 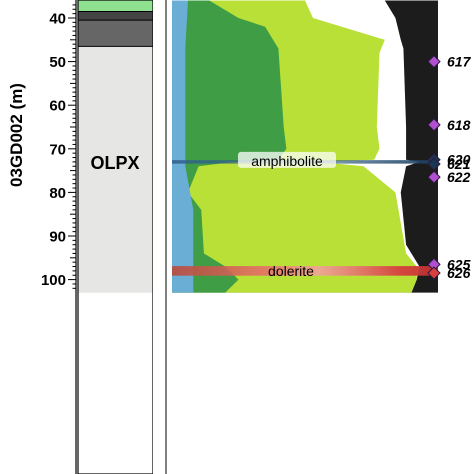 I want to click on y-tick-label: 80, so click(x=57, y=193).